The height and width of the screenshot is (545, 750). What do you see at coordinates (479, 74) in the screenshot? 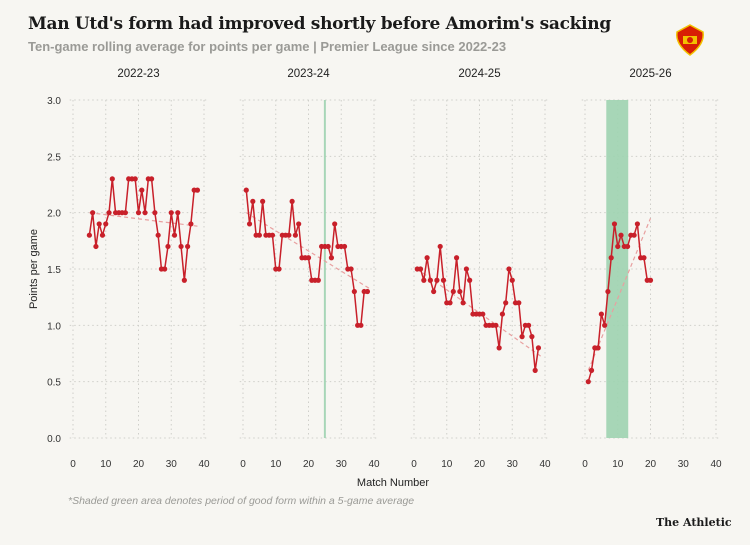
I see `panel-title: 2024-25` at bounding box center [479, 74].